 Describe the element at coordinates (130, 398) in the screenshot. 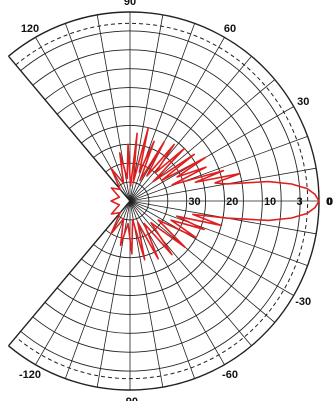

I see `angle-label: -90` at that location.